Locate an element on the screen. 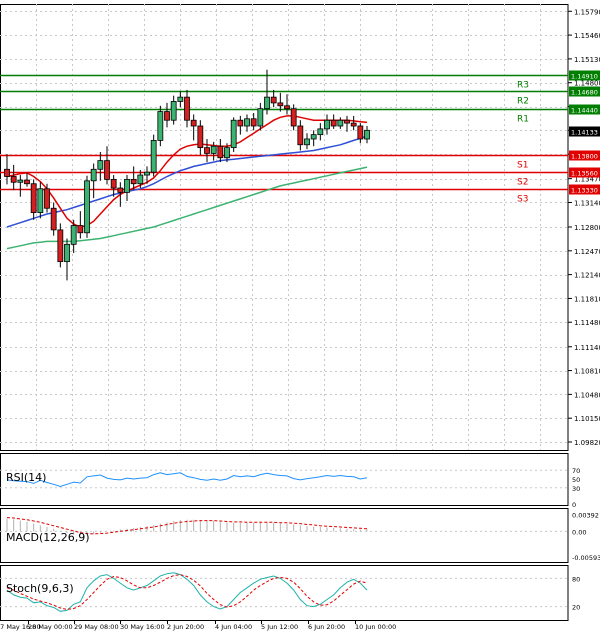 The width and height of the screenshot is (600, 639). level-price-label-r2: 1.14680 is located at coordinates (584, 93).